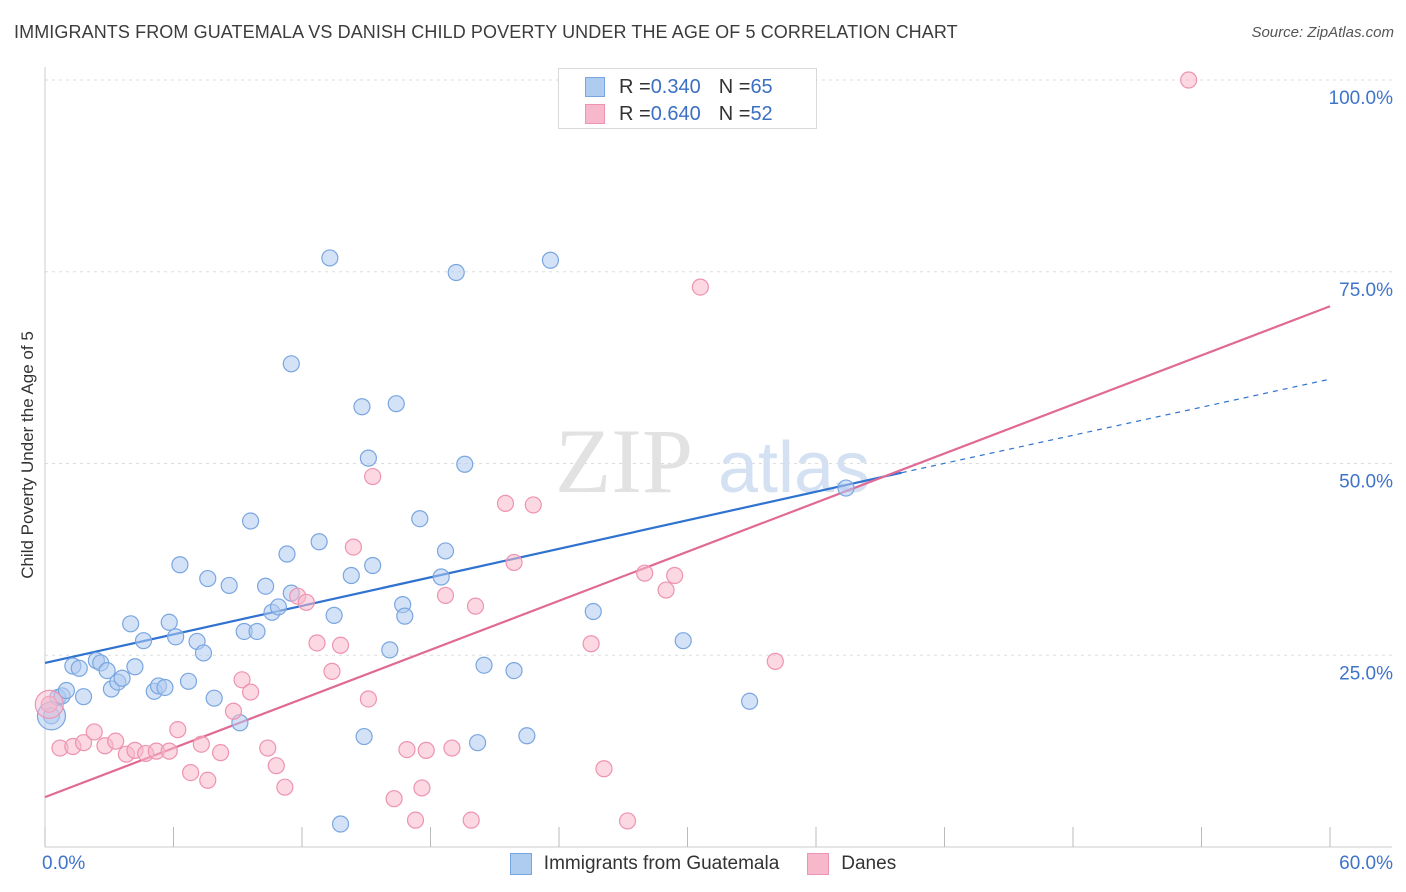  Describe the element at coordinates (869, 863) in the screenshot. I see `legend-label-danes: Danes` at that location.